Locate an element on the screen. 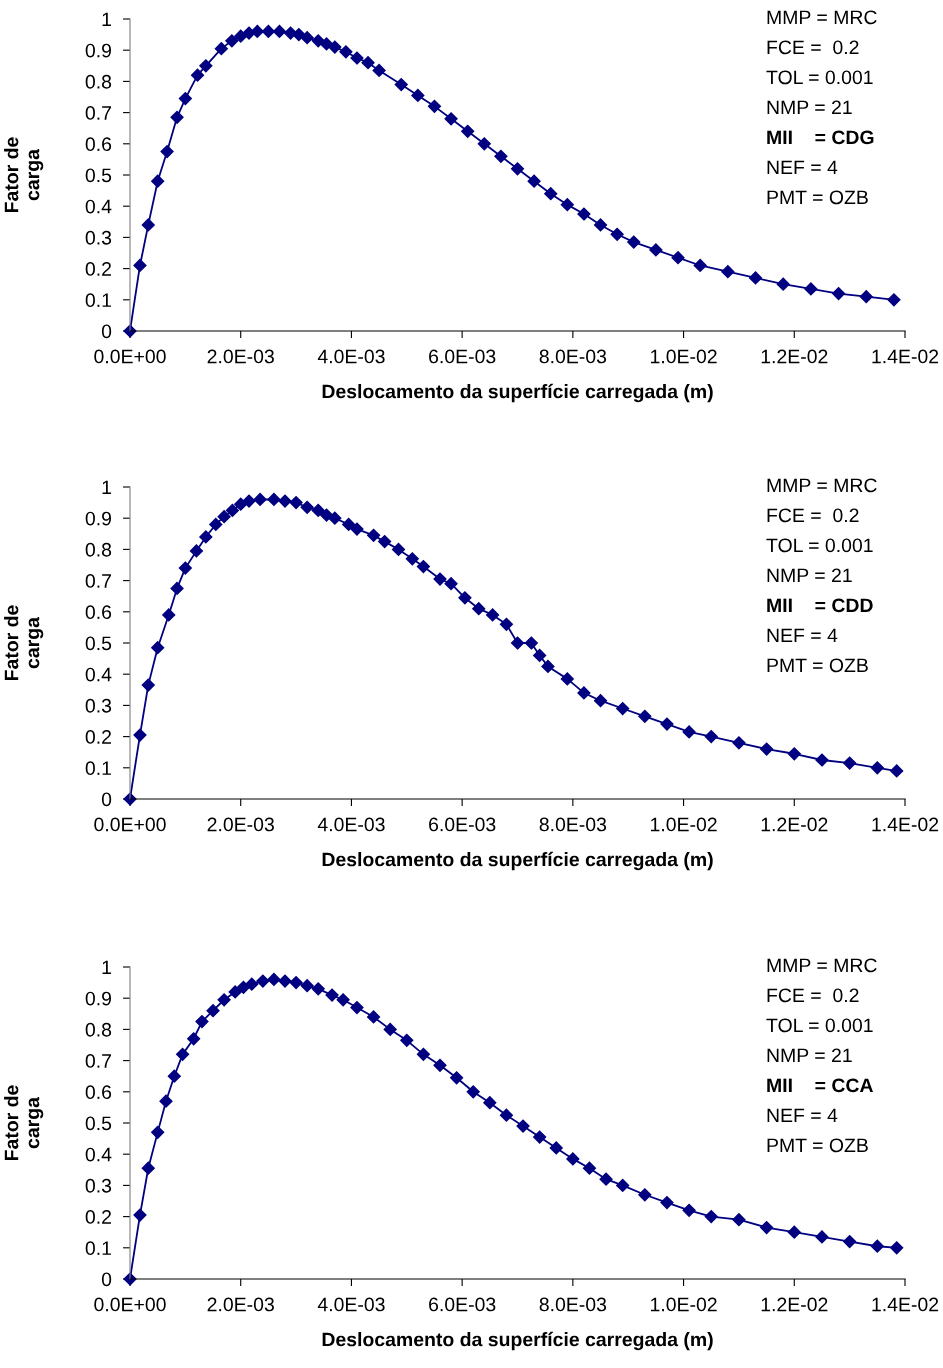 This screenshot has height=1368, width=943. x-tick-label: 4.0E-03 is located at coordinates (351, 824).